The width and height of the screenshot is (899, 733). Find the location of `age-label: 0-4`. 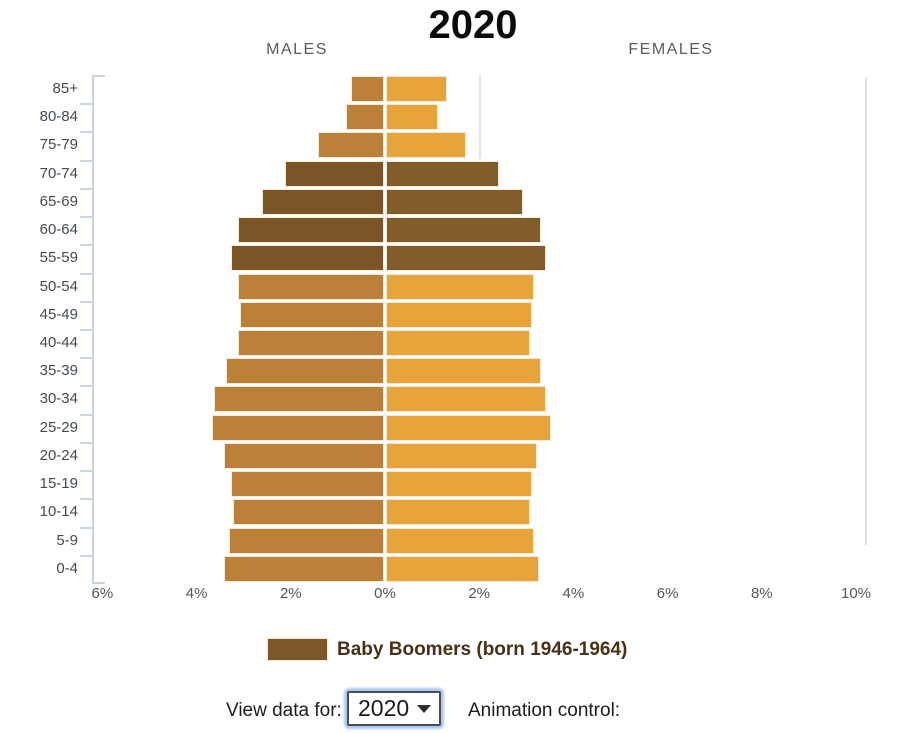

age-label: 0-4 is located at coordinates (67, 568).